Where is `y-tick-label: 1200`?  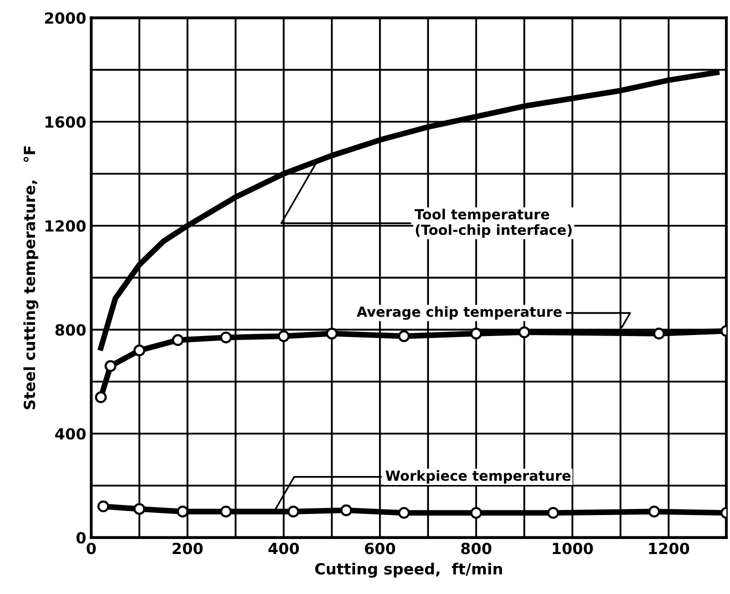 y-tick-label: 1200 is located at coordinates (66, 226).